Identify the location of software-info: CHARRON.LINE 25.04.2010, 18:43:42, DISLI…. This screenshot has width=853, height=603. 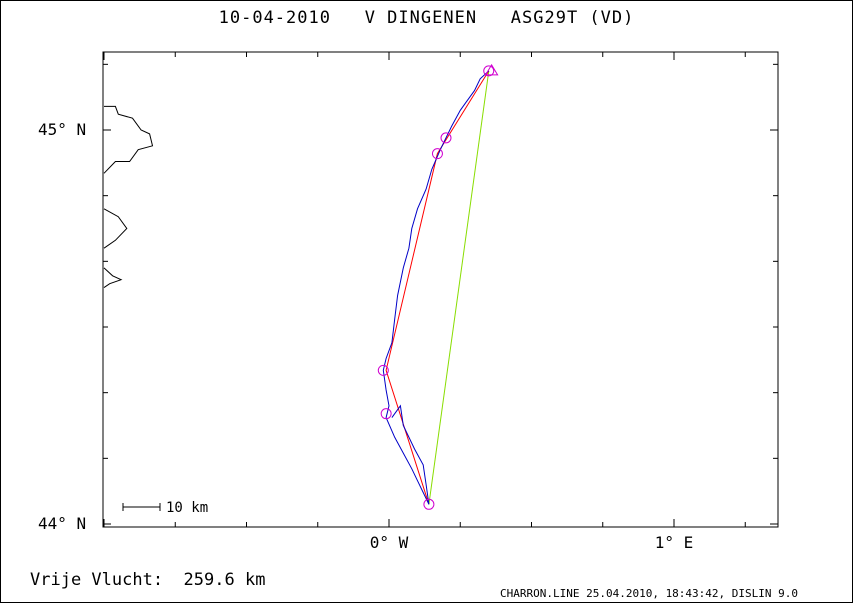
(649, 593).